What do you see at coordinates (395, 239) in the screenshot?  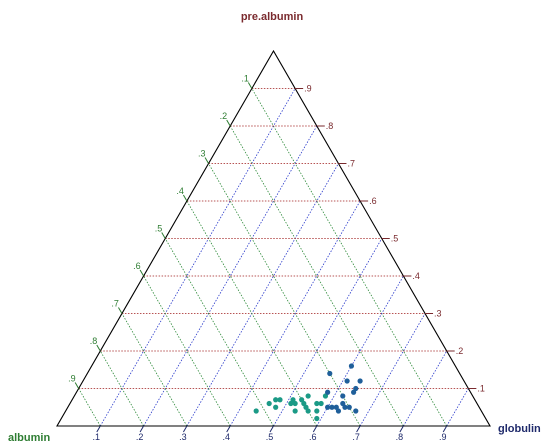 I see `tick-label-pre-albumin: .5` at bounding box center [395, 239].